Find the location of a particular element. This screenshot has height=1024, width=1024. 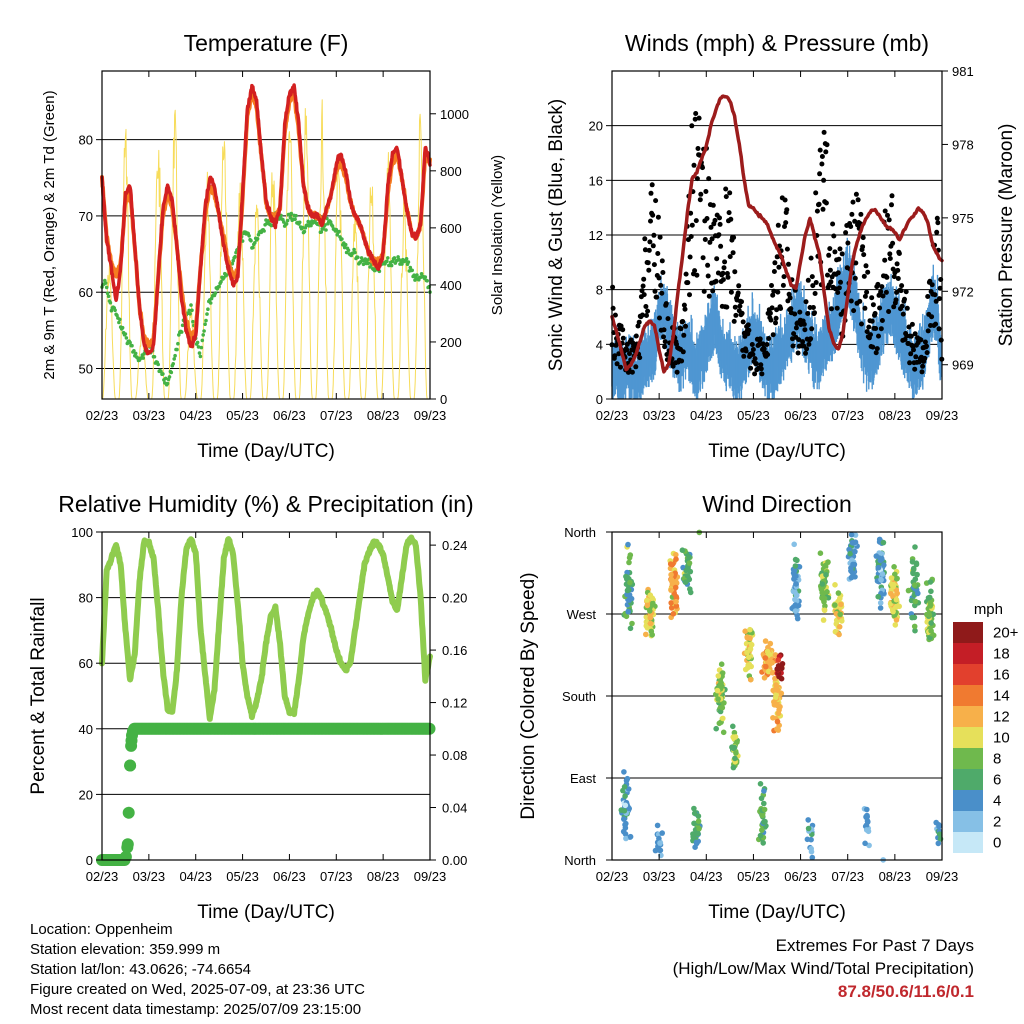

winds-xtick-label: 07/23 is located at coordinates (847, 415).